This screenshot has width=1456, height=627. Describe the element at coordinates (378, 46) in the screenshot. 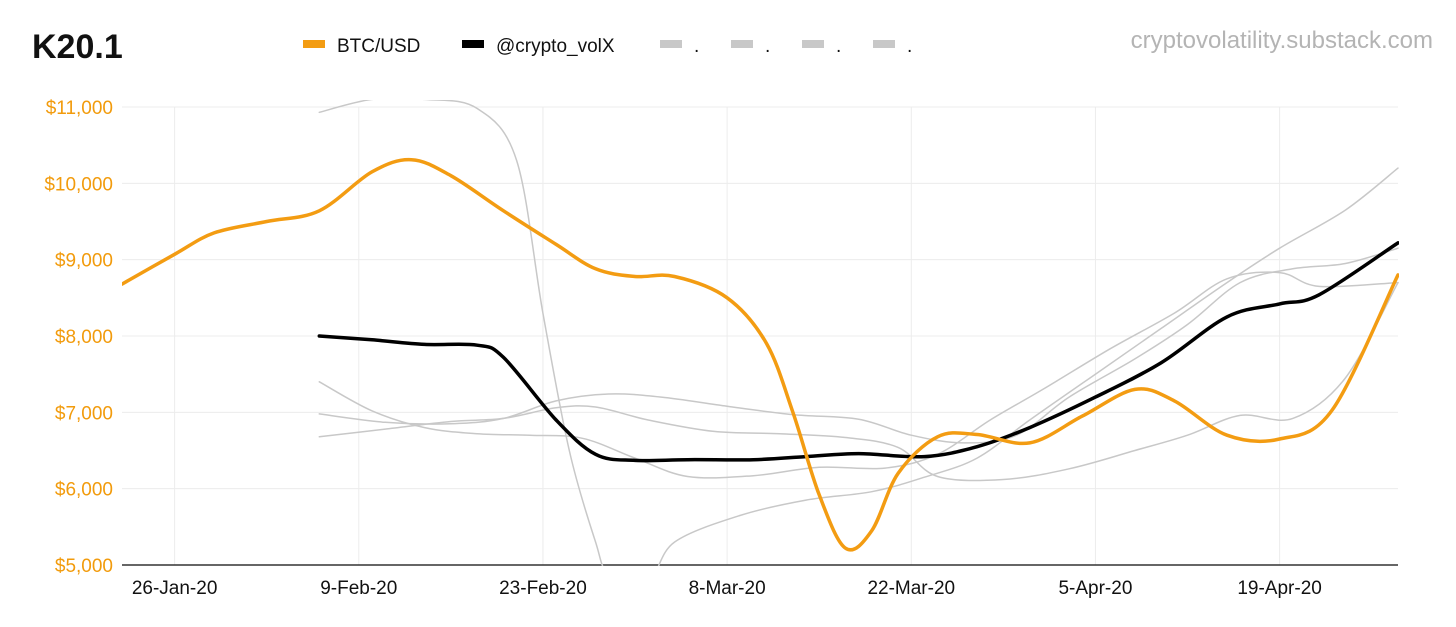

I see `legend-label: BTC/USD` at that location.